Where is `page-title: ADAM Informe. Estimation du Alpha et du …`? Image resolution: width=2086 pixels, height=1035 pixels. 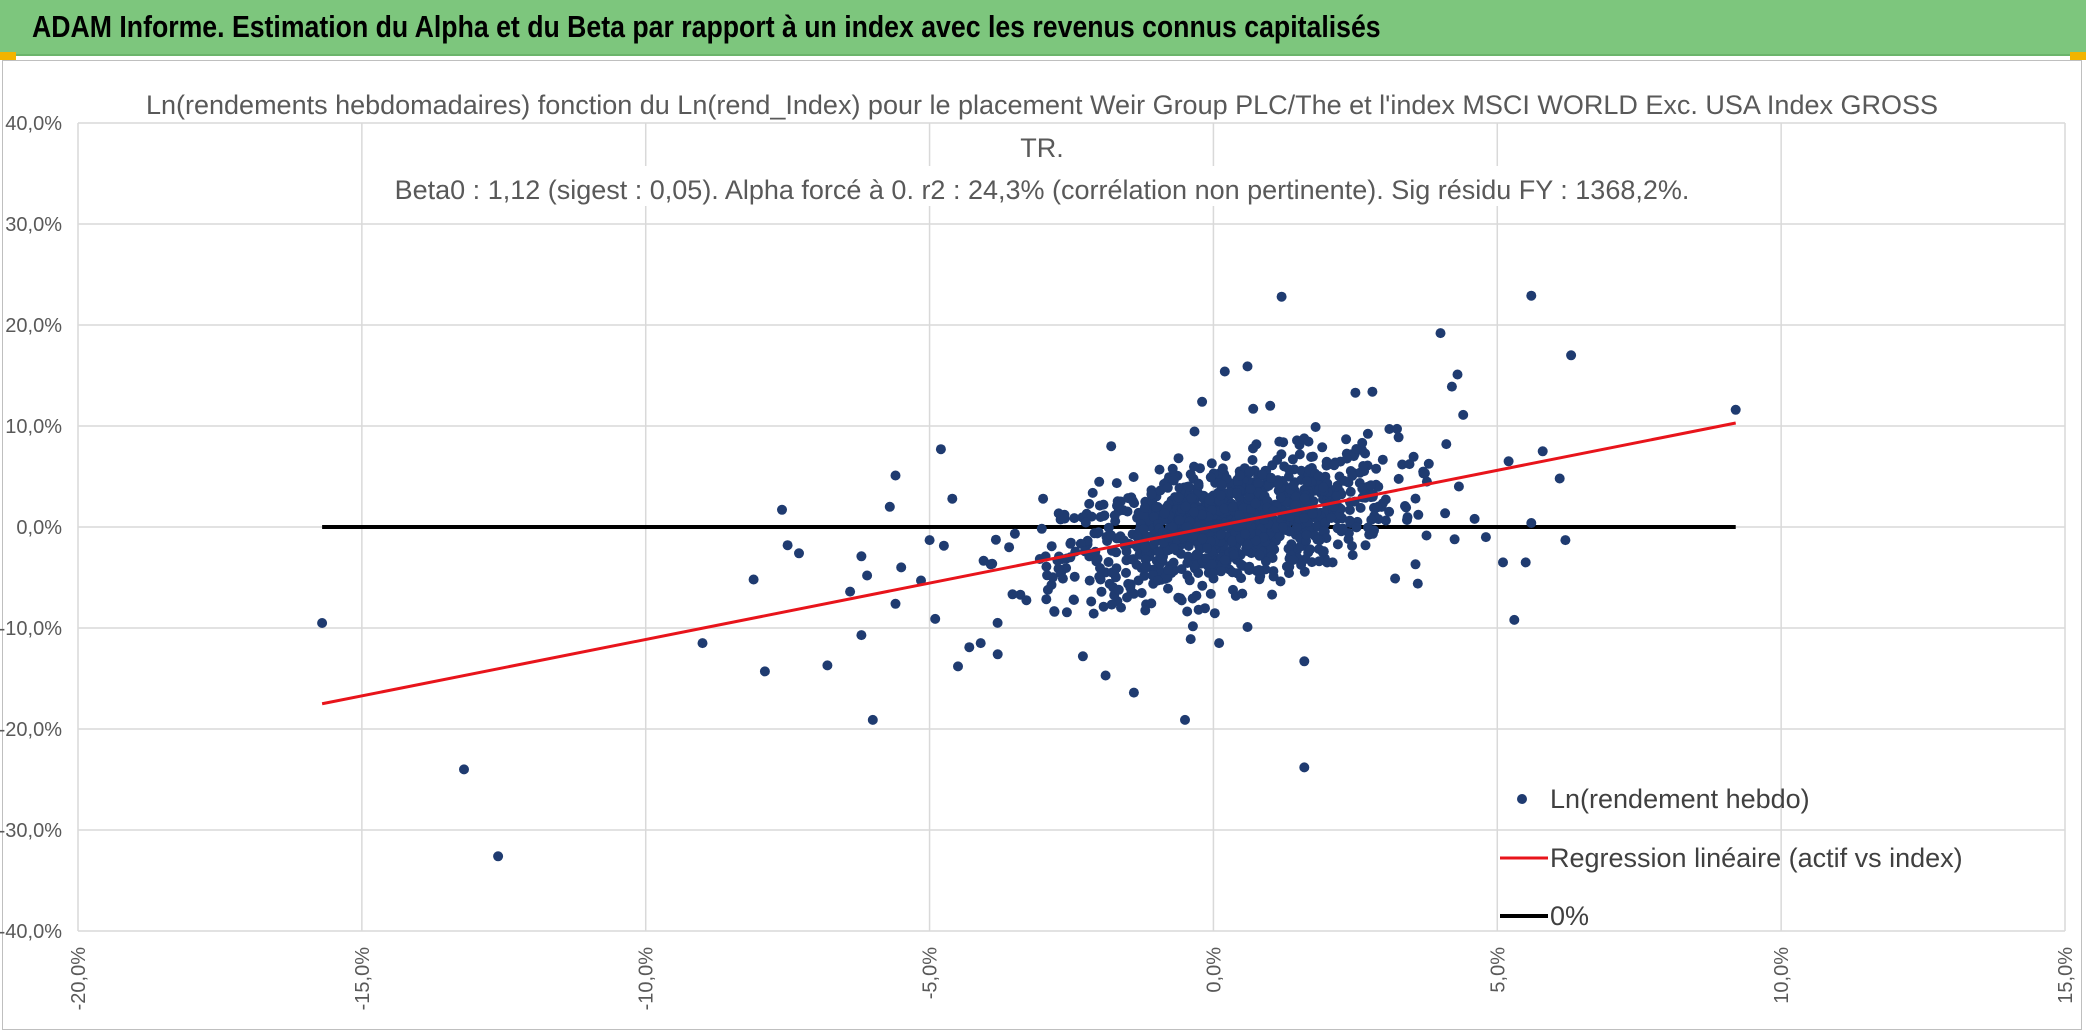
page-title: ADAM Informe. Estimation du Alpha et du … is located at coordinates (706, 26).